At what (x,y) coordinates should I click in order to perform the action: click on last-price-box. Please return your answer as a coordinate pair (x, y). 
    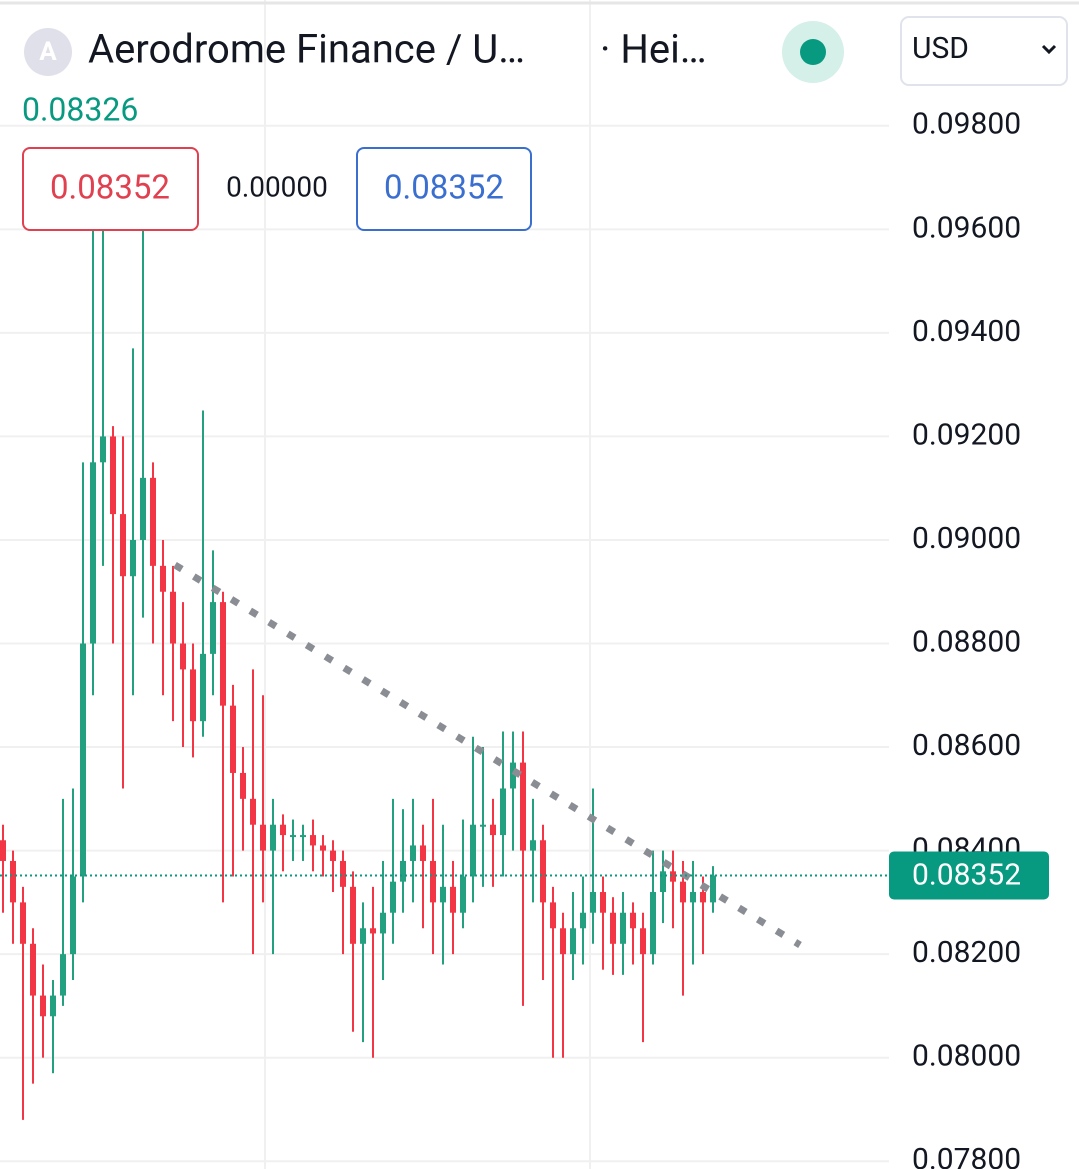
    Looking at the image, I should click on (969, 875).